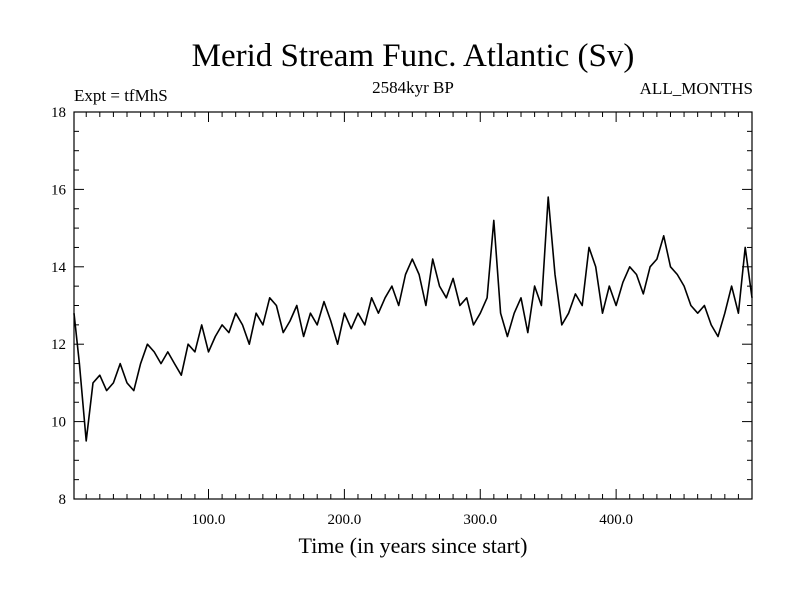  I want to click on y-tick-label: 8, so click(63, 500).